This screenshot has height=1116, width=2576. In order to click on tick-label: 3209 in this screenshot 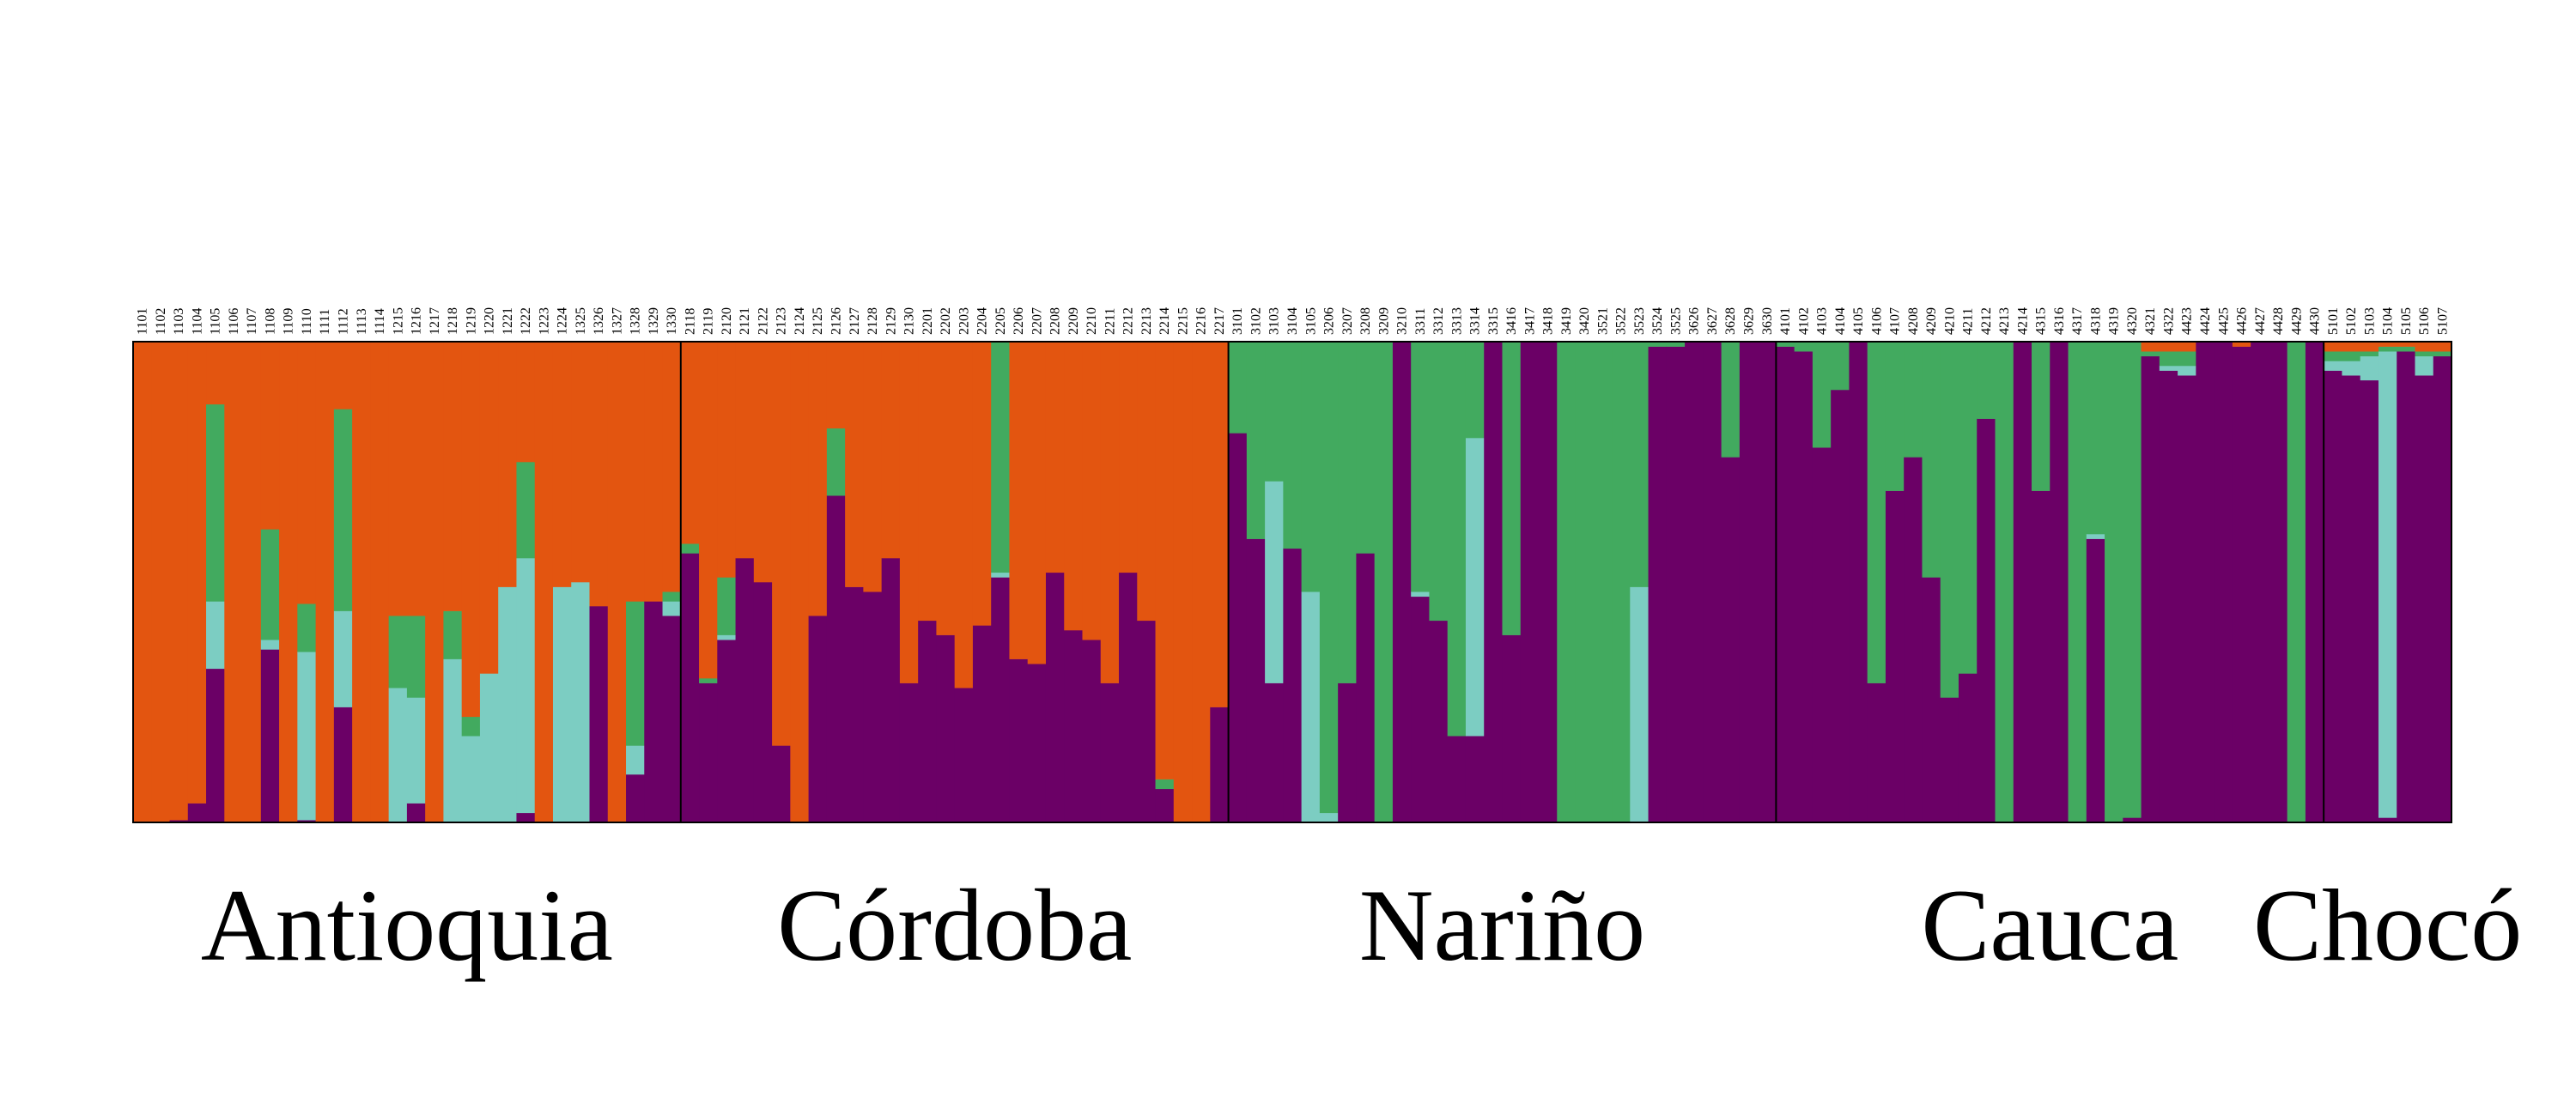, I will do `click(1383, 321)`.